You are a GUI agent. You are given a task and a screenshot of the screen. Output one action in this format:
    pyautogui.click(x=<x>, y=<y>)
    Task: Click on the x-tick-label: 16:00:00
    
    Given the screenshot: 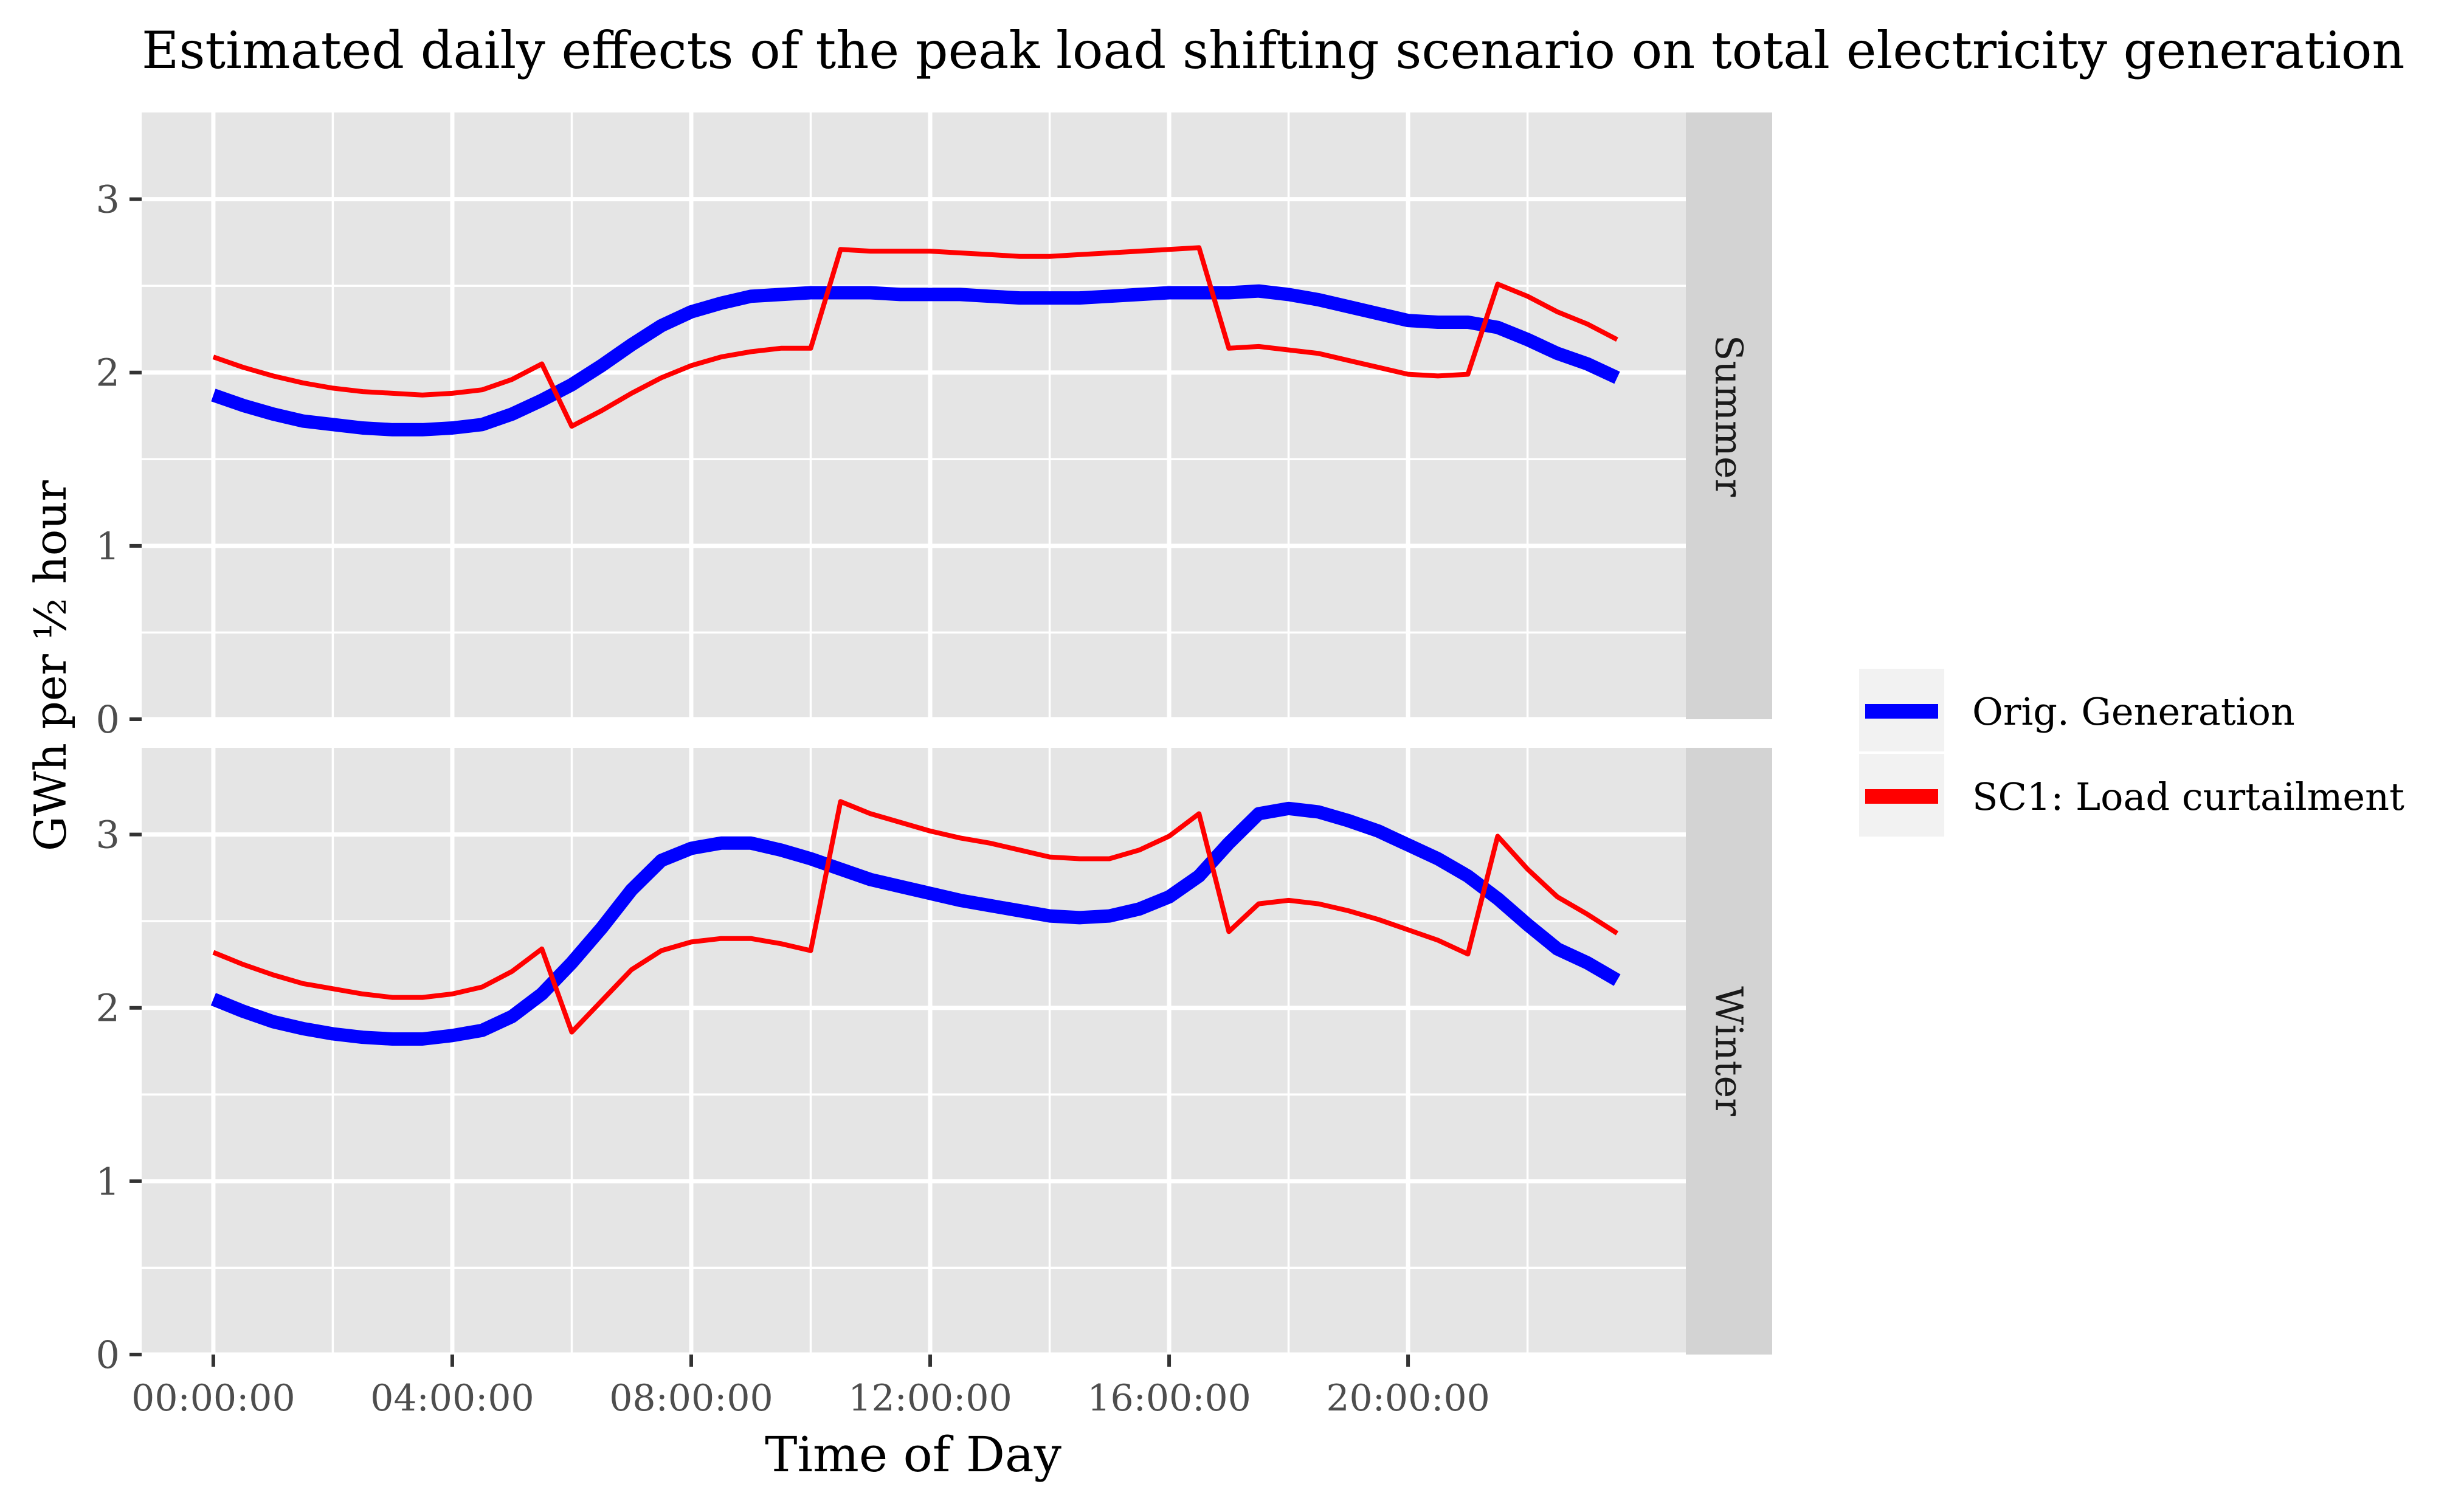 What is the action you would take?
    pyautogui.click(x=1169, y=1398)
    